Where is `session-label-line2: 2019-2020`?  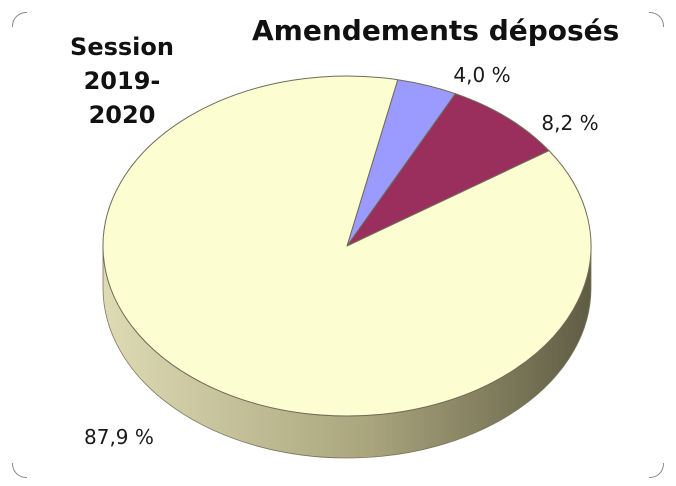 session-label-line2: 2019-2020 is located at coordinates (122, 98).